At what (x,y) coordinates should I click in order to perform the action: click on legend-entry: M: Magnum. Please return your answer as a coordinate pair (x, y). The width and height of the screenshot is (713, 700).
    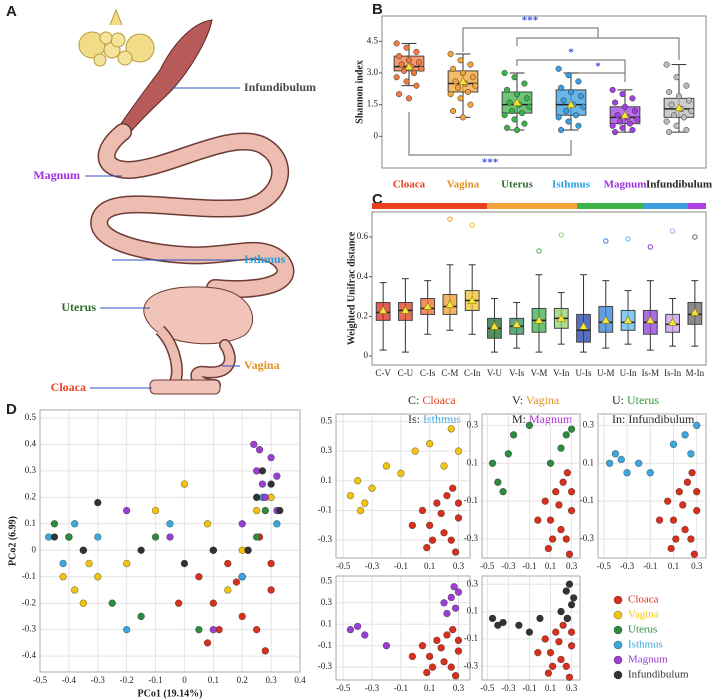
    Looking at the image, I should click on (542, 419).